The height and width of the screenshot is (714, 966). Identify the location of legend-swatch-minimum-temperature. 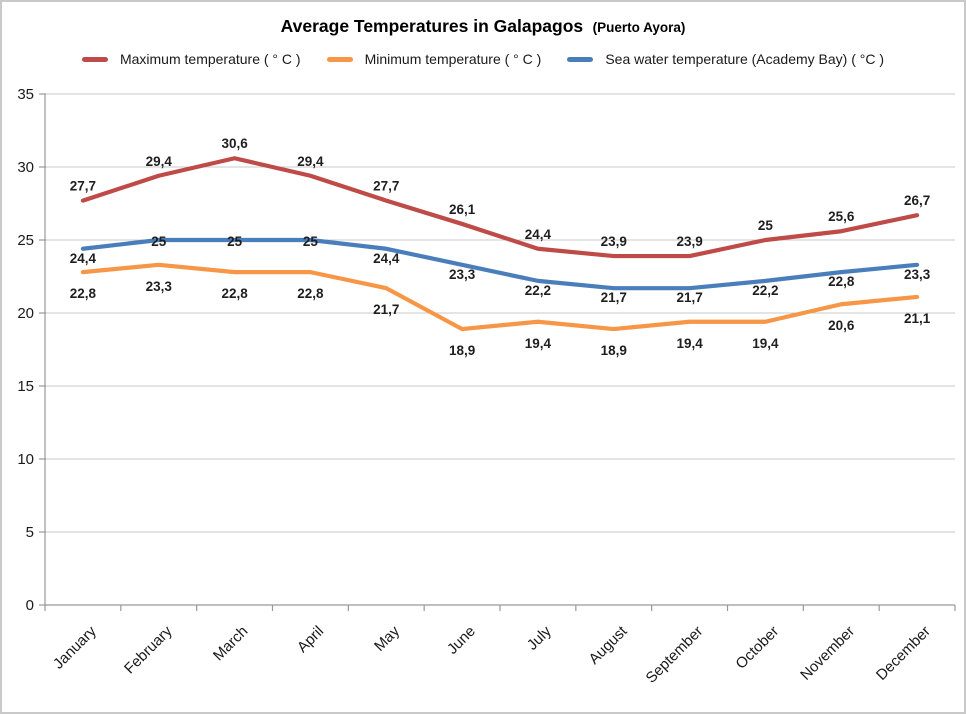
(339, 59).